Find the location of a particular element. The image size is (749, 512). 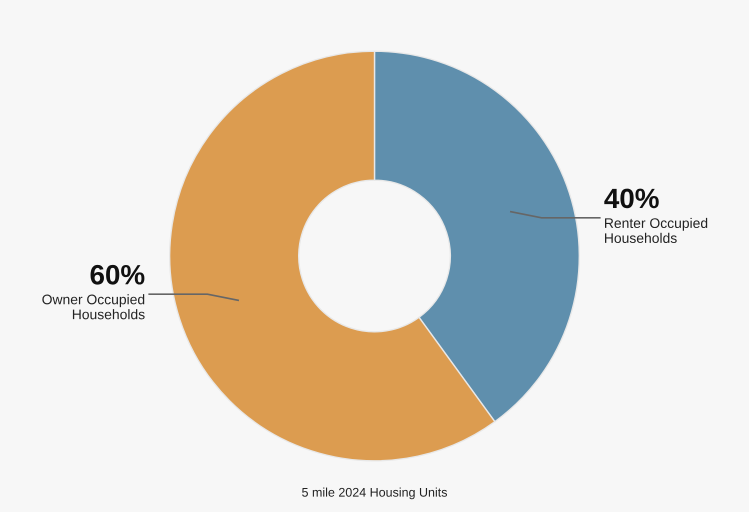

slice-label: Owner Occupied Households is located at coordinates (93, 307).